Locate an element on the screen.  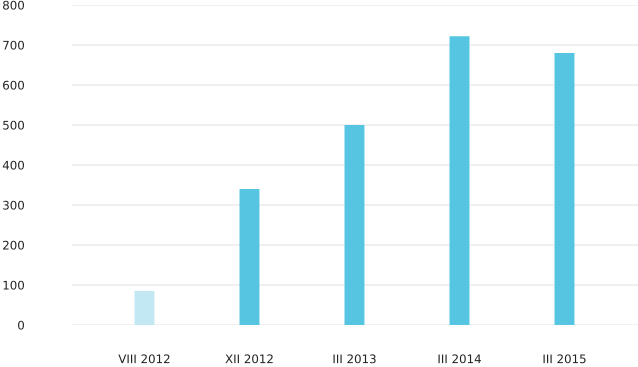
x-tick-label: VIII 2012 is located at coordinates (144, 359).